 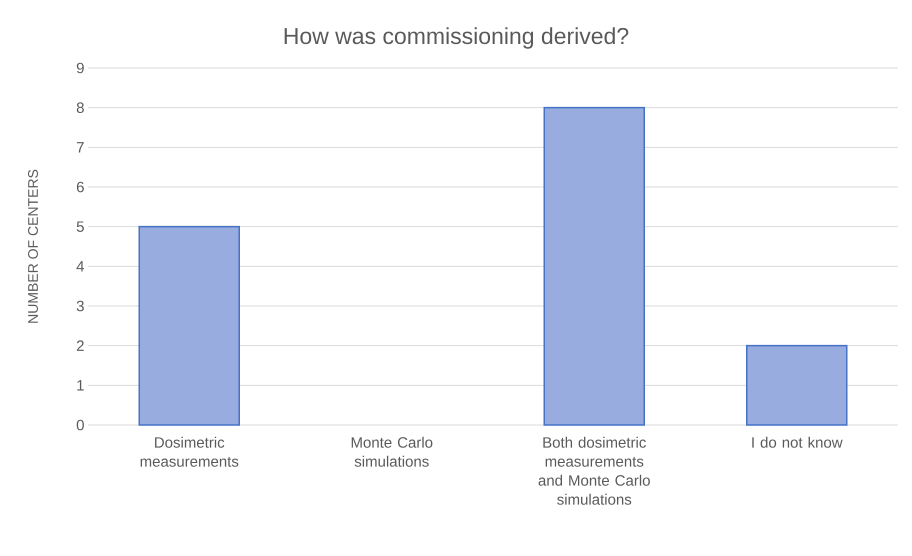 What do you see at coordinates (80, 107) in the screenshot?
I see `y-tick-label: 8` at bounding box center [80, 107].